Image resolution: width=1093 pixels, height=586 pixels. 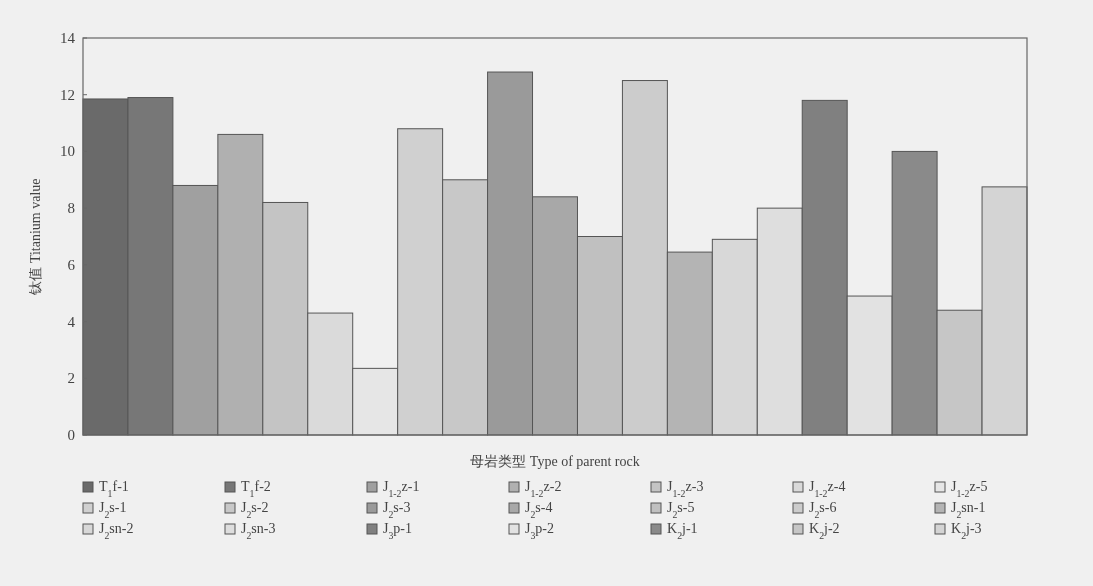 What do you see at coordinates (685, 489) in the screenshot?
I see `legend-label: J$_{1-2}$z-3` at bounding box center [685, 489].